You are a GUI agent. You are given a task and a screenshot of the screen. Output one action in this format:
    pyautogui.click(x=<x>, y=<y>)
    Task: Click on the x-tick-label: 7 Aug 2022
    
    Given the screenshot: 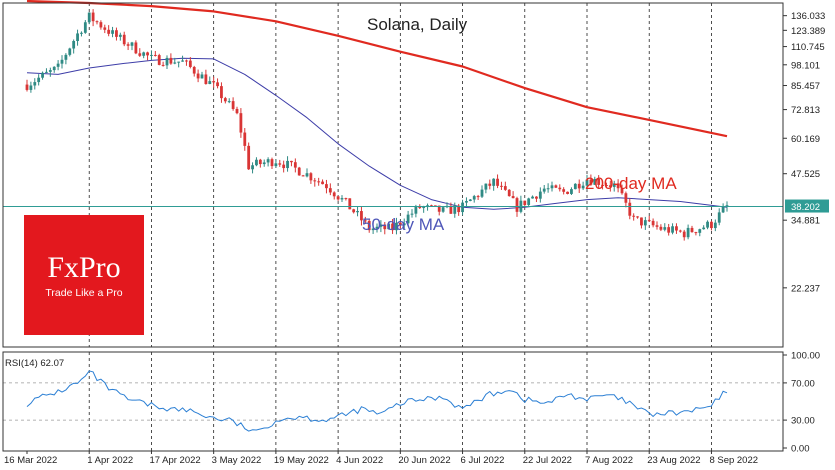 What is the action you would take?
    pyautogui.click(x=609, y=460)
    